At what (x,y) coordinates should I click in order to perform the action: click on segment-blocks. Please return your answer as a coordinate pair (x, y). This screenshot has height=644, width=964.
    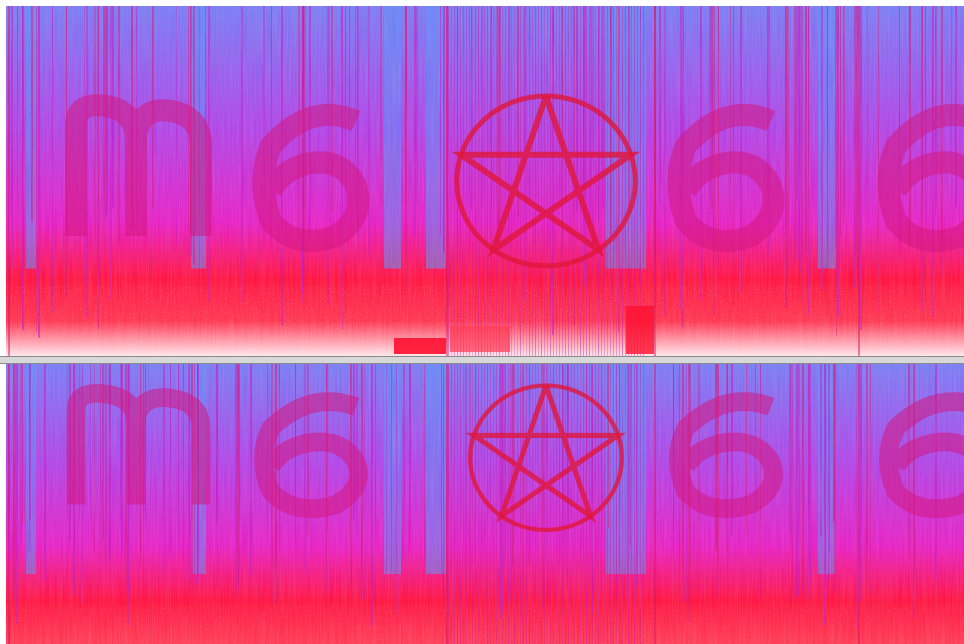
    Looking at the image, I should click on (524, 330).